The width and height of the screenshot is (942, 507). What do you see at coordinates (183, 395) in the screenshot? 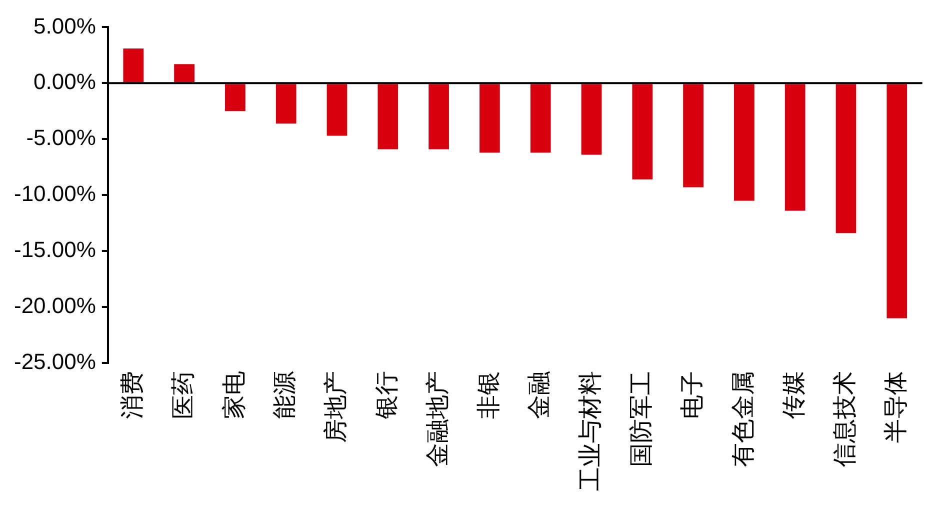
I see `x-tick-label: 医药` at bounding box center [183, 395].